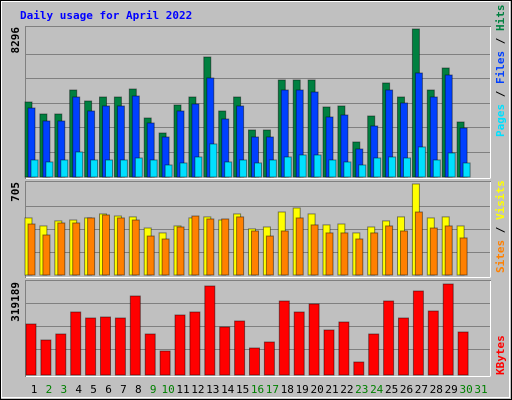 The width and height of the screenshot is (512, 400). I want to click on x-tick-label: 23, so click(361, 389).